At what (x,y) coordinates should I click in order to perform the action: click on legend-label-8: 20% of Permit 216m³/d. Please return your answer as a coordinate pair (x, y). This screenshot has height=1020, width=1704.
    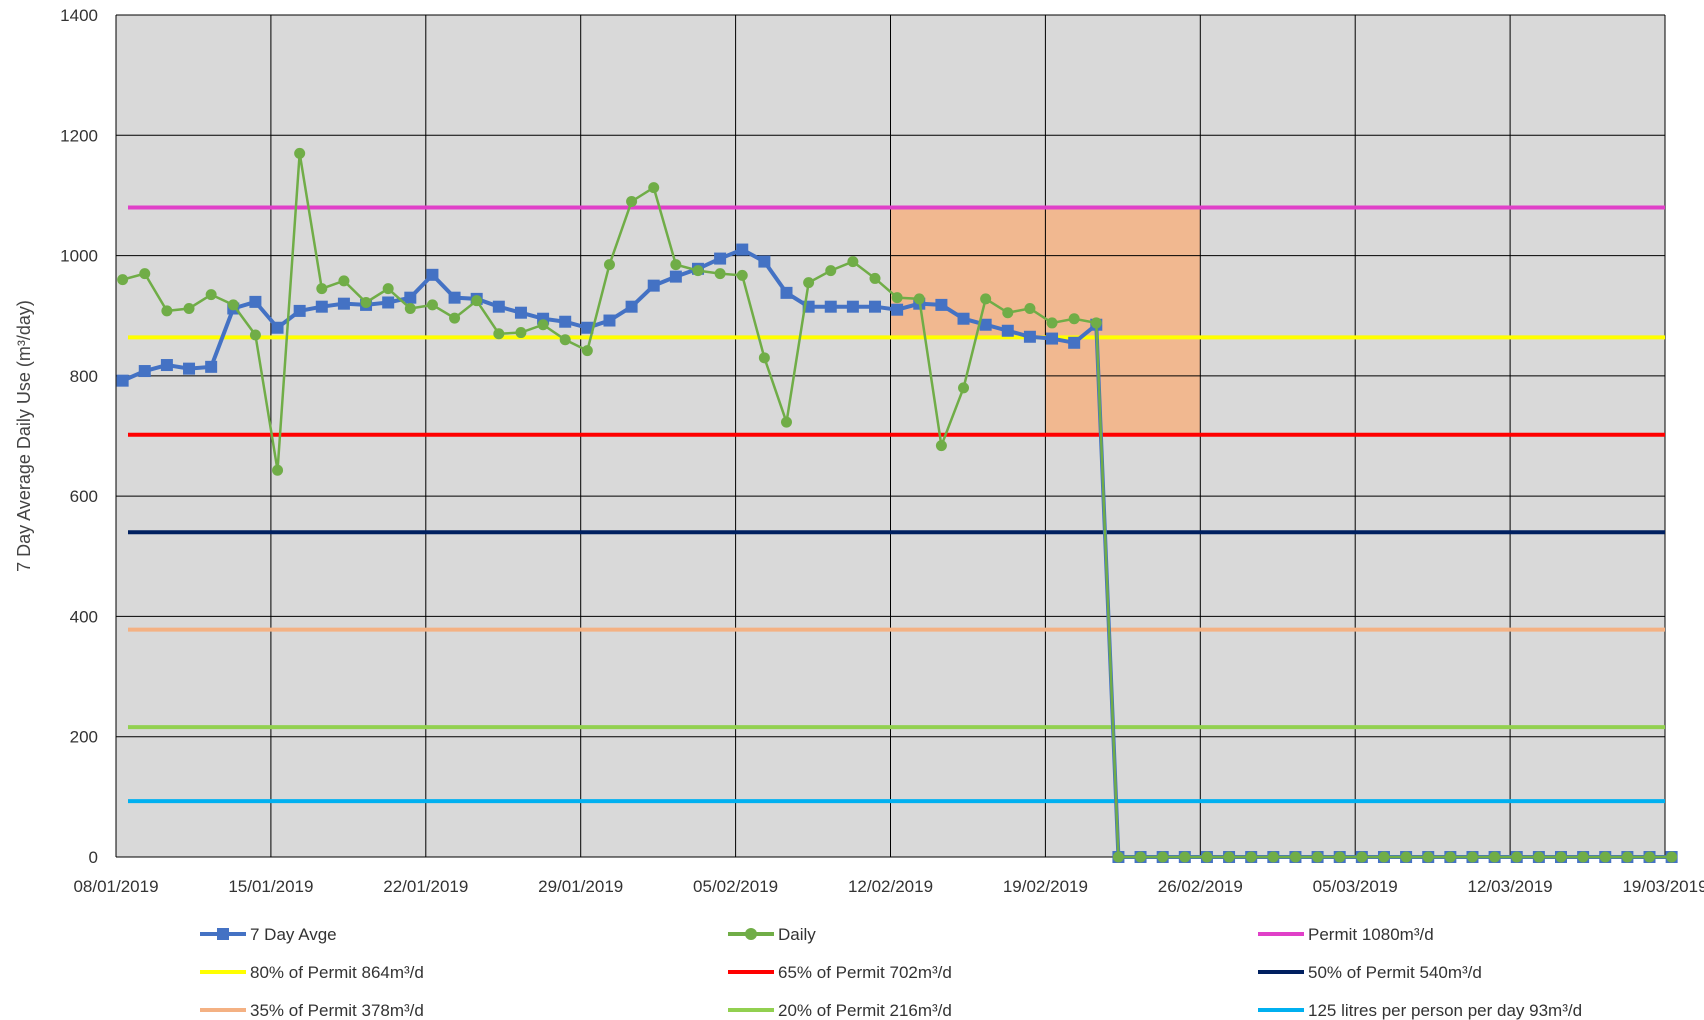
    Looking at the image, I should click on (865, 1010).